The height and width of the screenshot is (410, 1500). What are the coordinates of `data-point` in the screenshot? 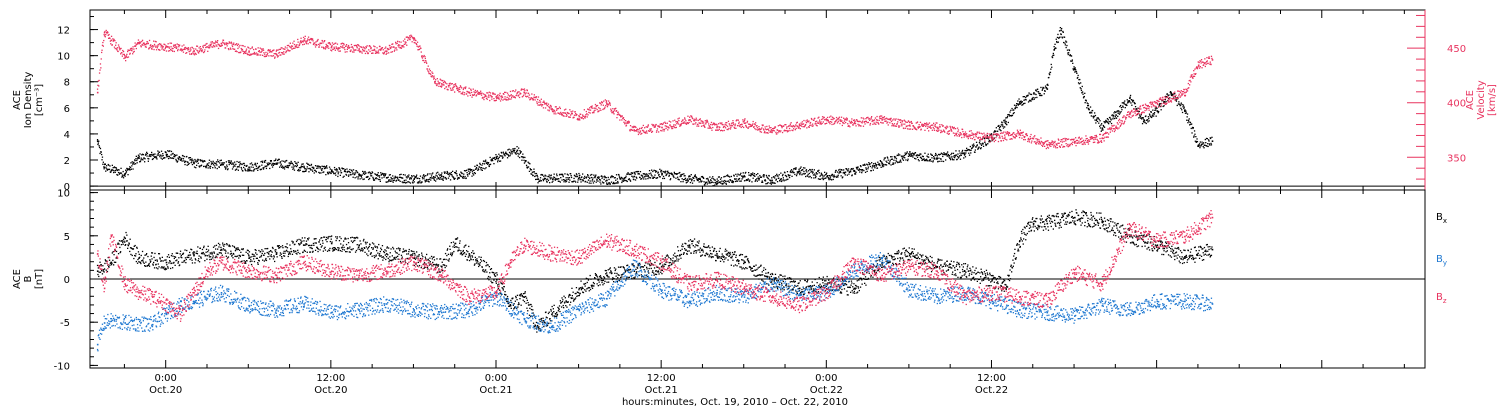 It's located at (166, 154).